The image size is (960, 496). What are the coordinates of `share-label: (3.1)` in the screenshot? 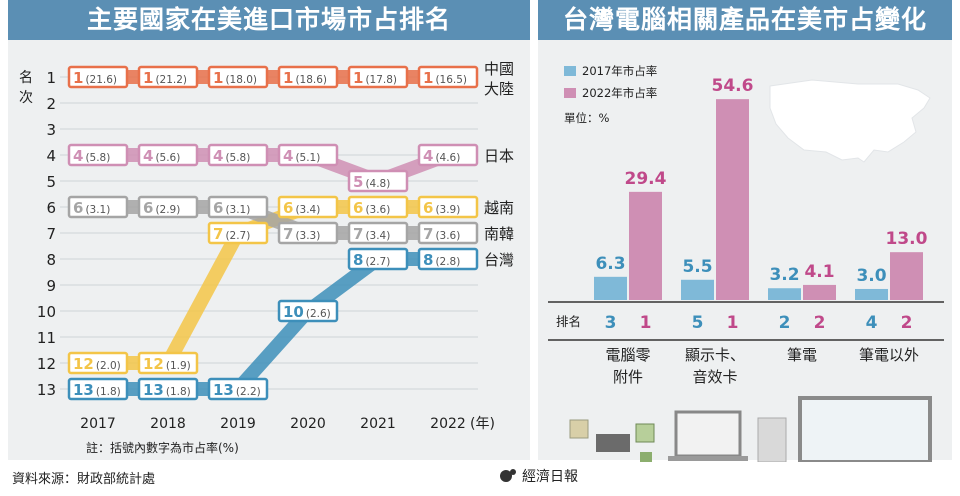 It's located at (237, 210).